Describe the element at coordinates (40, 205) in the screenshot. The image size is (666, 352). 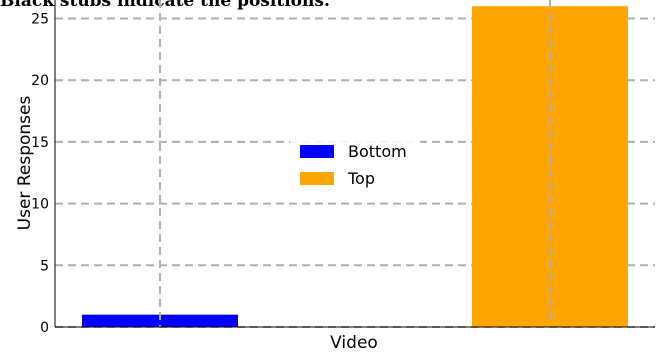
I see `y-tick-label: 10` at that location.